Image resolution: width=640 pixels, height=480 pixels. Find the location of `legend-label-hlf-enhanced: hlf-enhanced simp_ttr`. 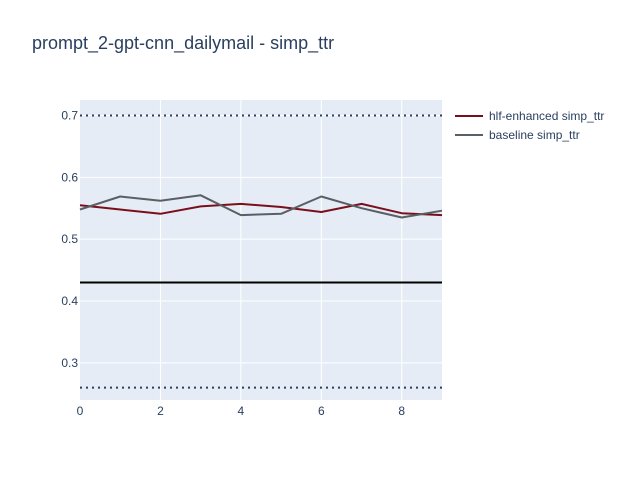

legend-label-hlf-enhanced: hlf-enhanced simp_ttr is located at coordinates (547, 115).